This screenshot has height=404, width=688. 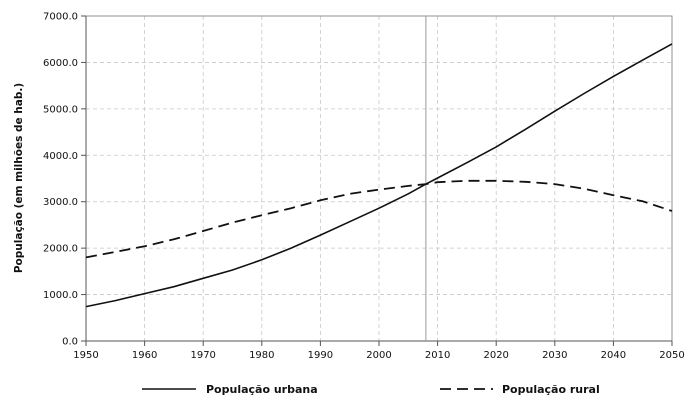 I want to click on x-tick-label: 2000, so click(x=378, y=355).